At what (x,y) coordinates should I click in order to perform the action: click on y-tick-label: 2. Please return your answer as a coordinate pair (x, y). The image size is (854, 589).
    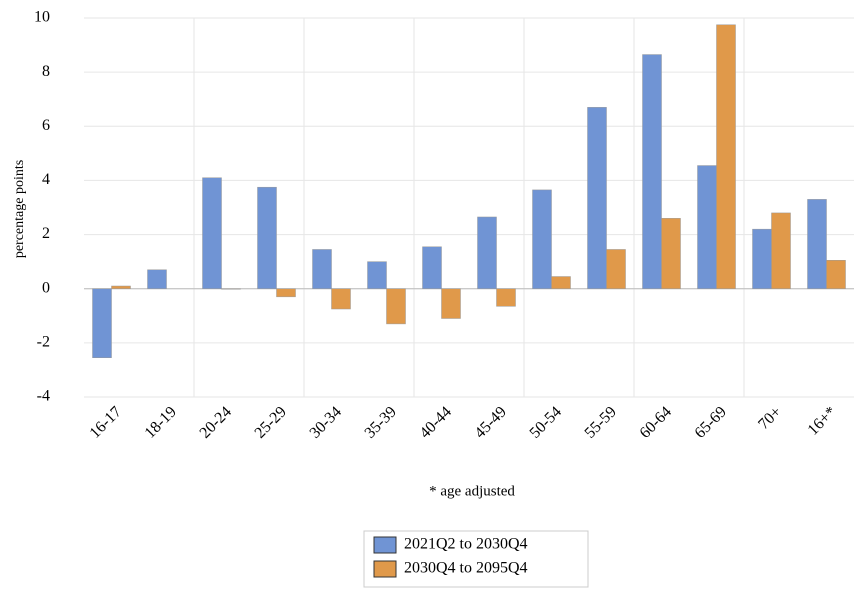
    Looking at the image, I should click on (46, 233).